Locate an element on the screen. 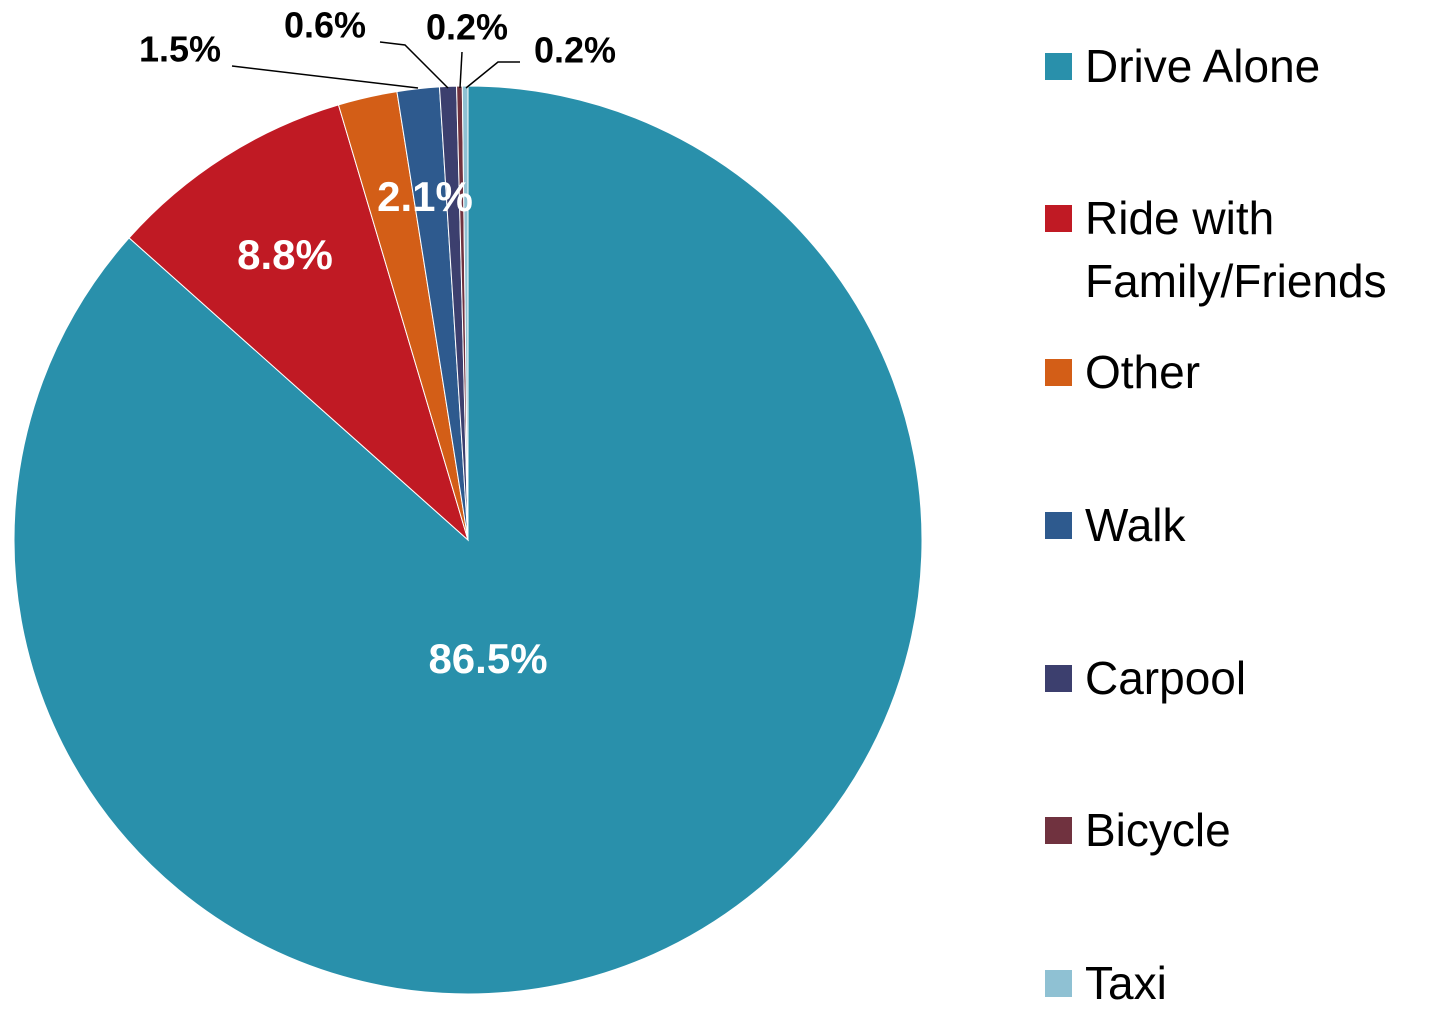 This screenshot has height=1015, width=1444. legend-item: Ride with Family/Friends is located at coordinates (1242, 250).